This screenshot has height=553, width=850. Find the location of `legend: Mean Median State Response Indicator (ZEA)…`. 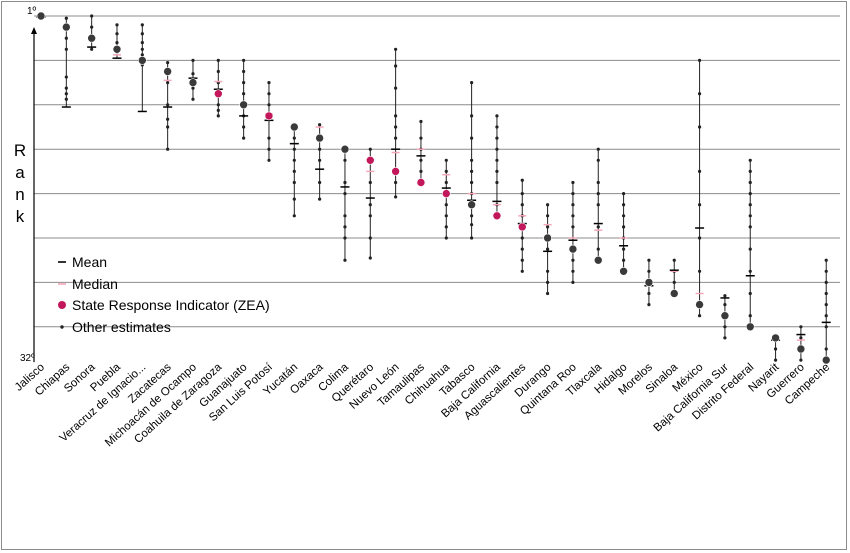

legend: Mean Median State Response Indicator (ZEA)… is located at coordinates (164, 294).